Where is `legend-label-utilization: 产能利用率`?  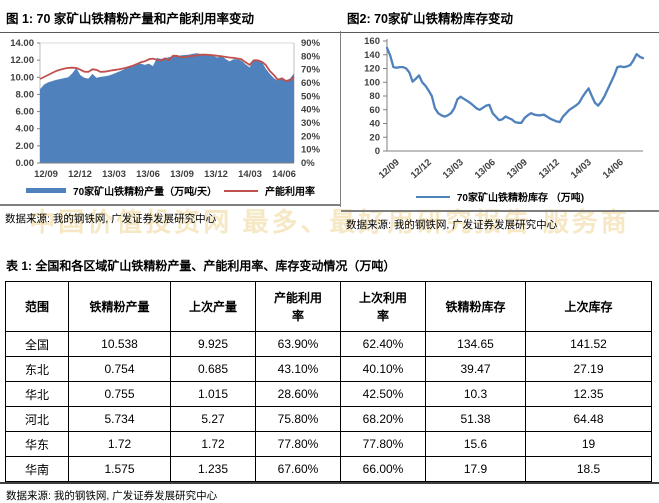
legend-label-utilization: 产能利用率 is located at coordinates (289, 192).